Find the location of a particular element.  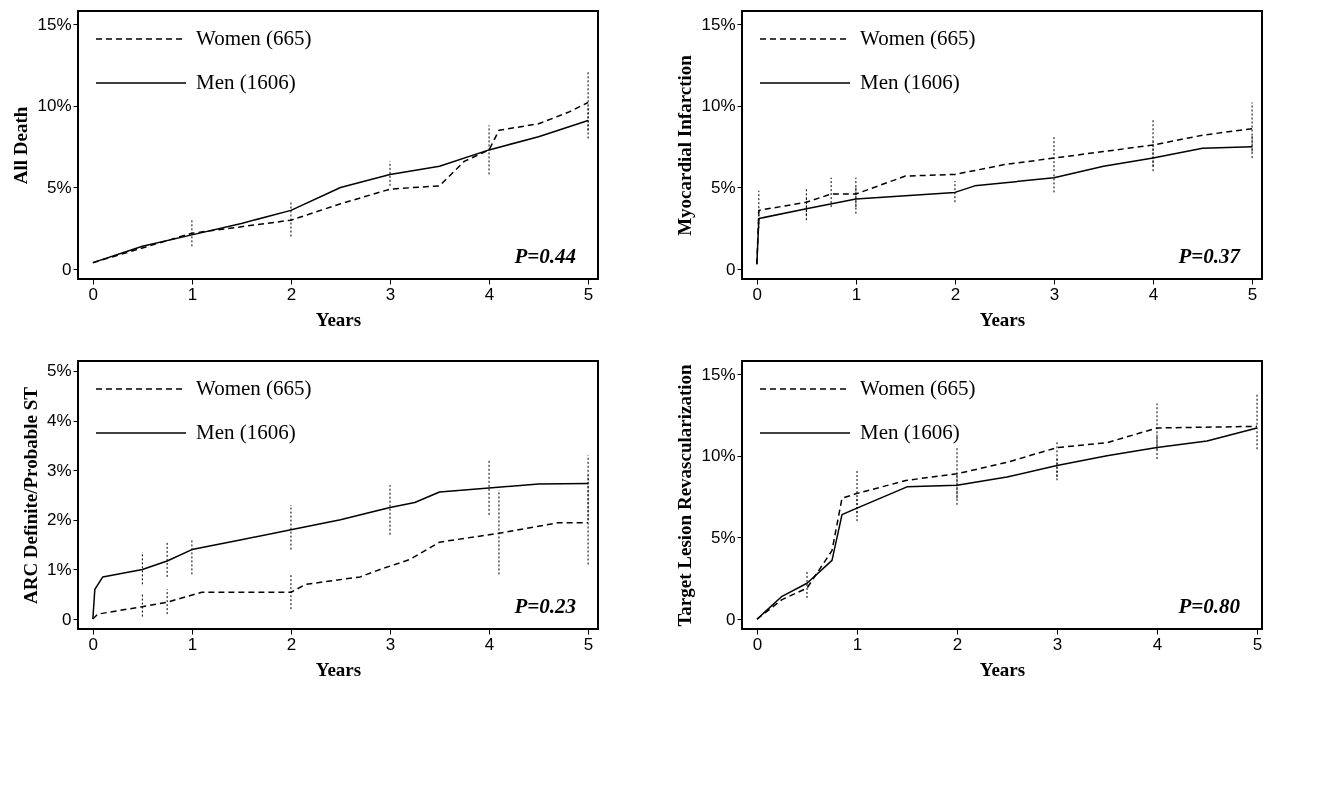

y-tick-label: 2% is located at coordinates (59, 520).